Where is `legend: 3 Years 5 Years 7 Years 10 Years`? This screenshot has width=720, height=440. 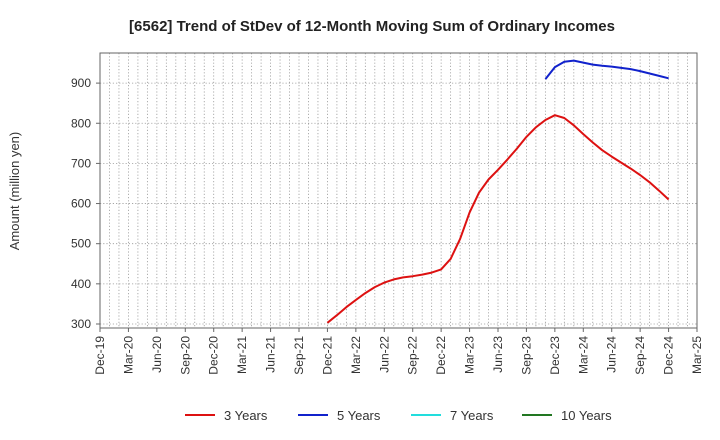 legend: 3 Years 5 Years 7 Years 10 Years is located at coordinates (398, 415).